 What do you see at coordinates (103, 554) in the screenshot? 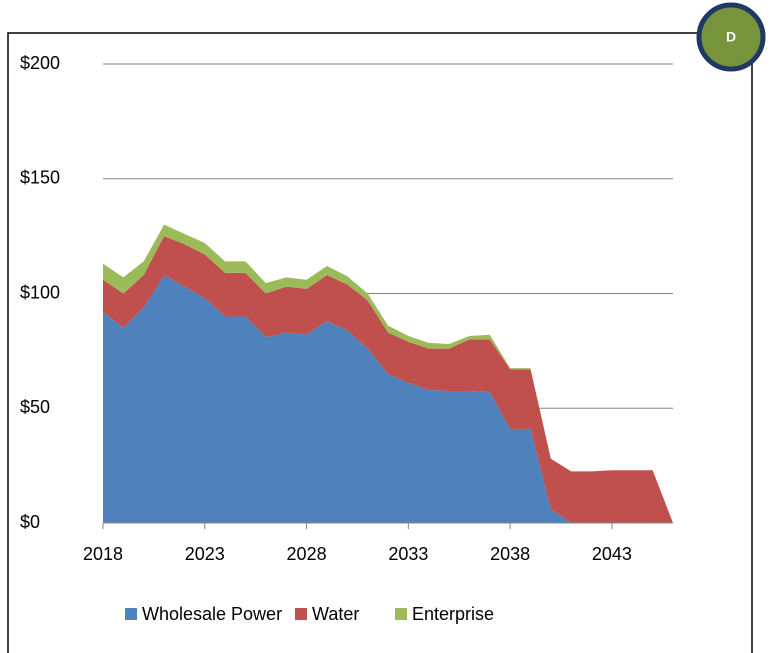
I see `x-tick-label: 2018` at bounding box center [103, 554].